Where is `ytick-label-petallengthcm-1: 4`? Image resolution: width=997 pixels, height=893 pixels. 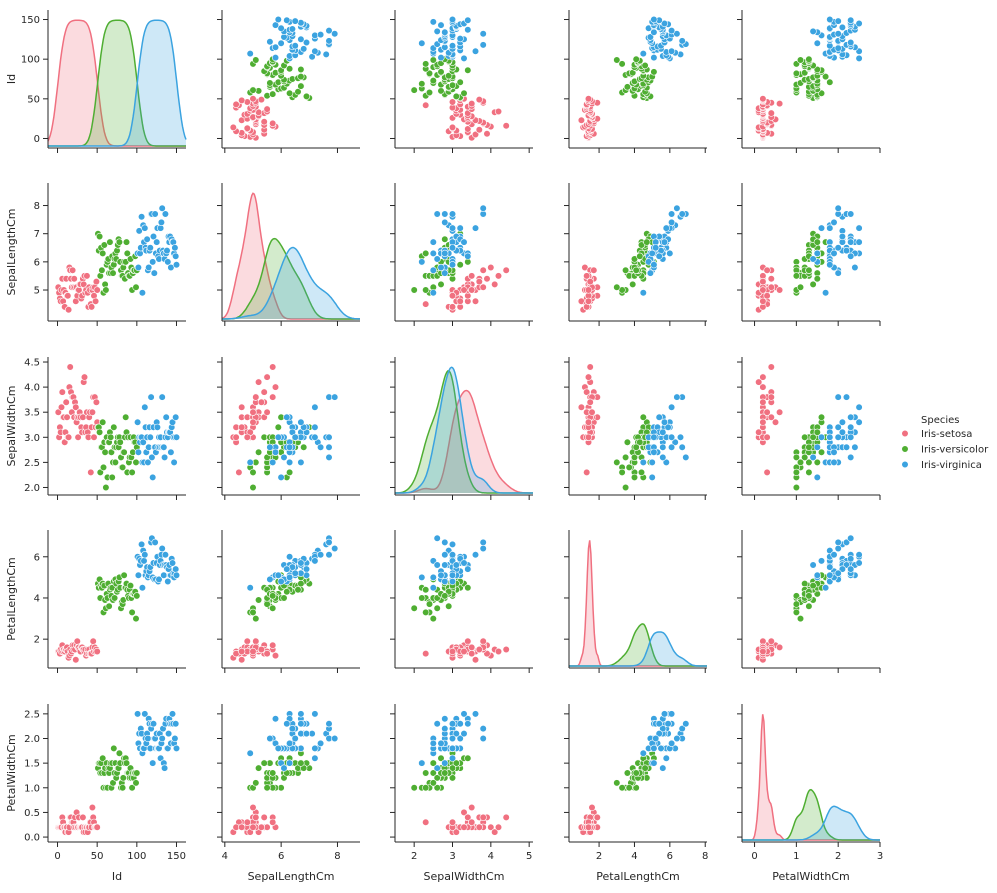
ytick-label-petallengthcm-1: 4 is located at coordinates (37, 598).